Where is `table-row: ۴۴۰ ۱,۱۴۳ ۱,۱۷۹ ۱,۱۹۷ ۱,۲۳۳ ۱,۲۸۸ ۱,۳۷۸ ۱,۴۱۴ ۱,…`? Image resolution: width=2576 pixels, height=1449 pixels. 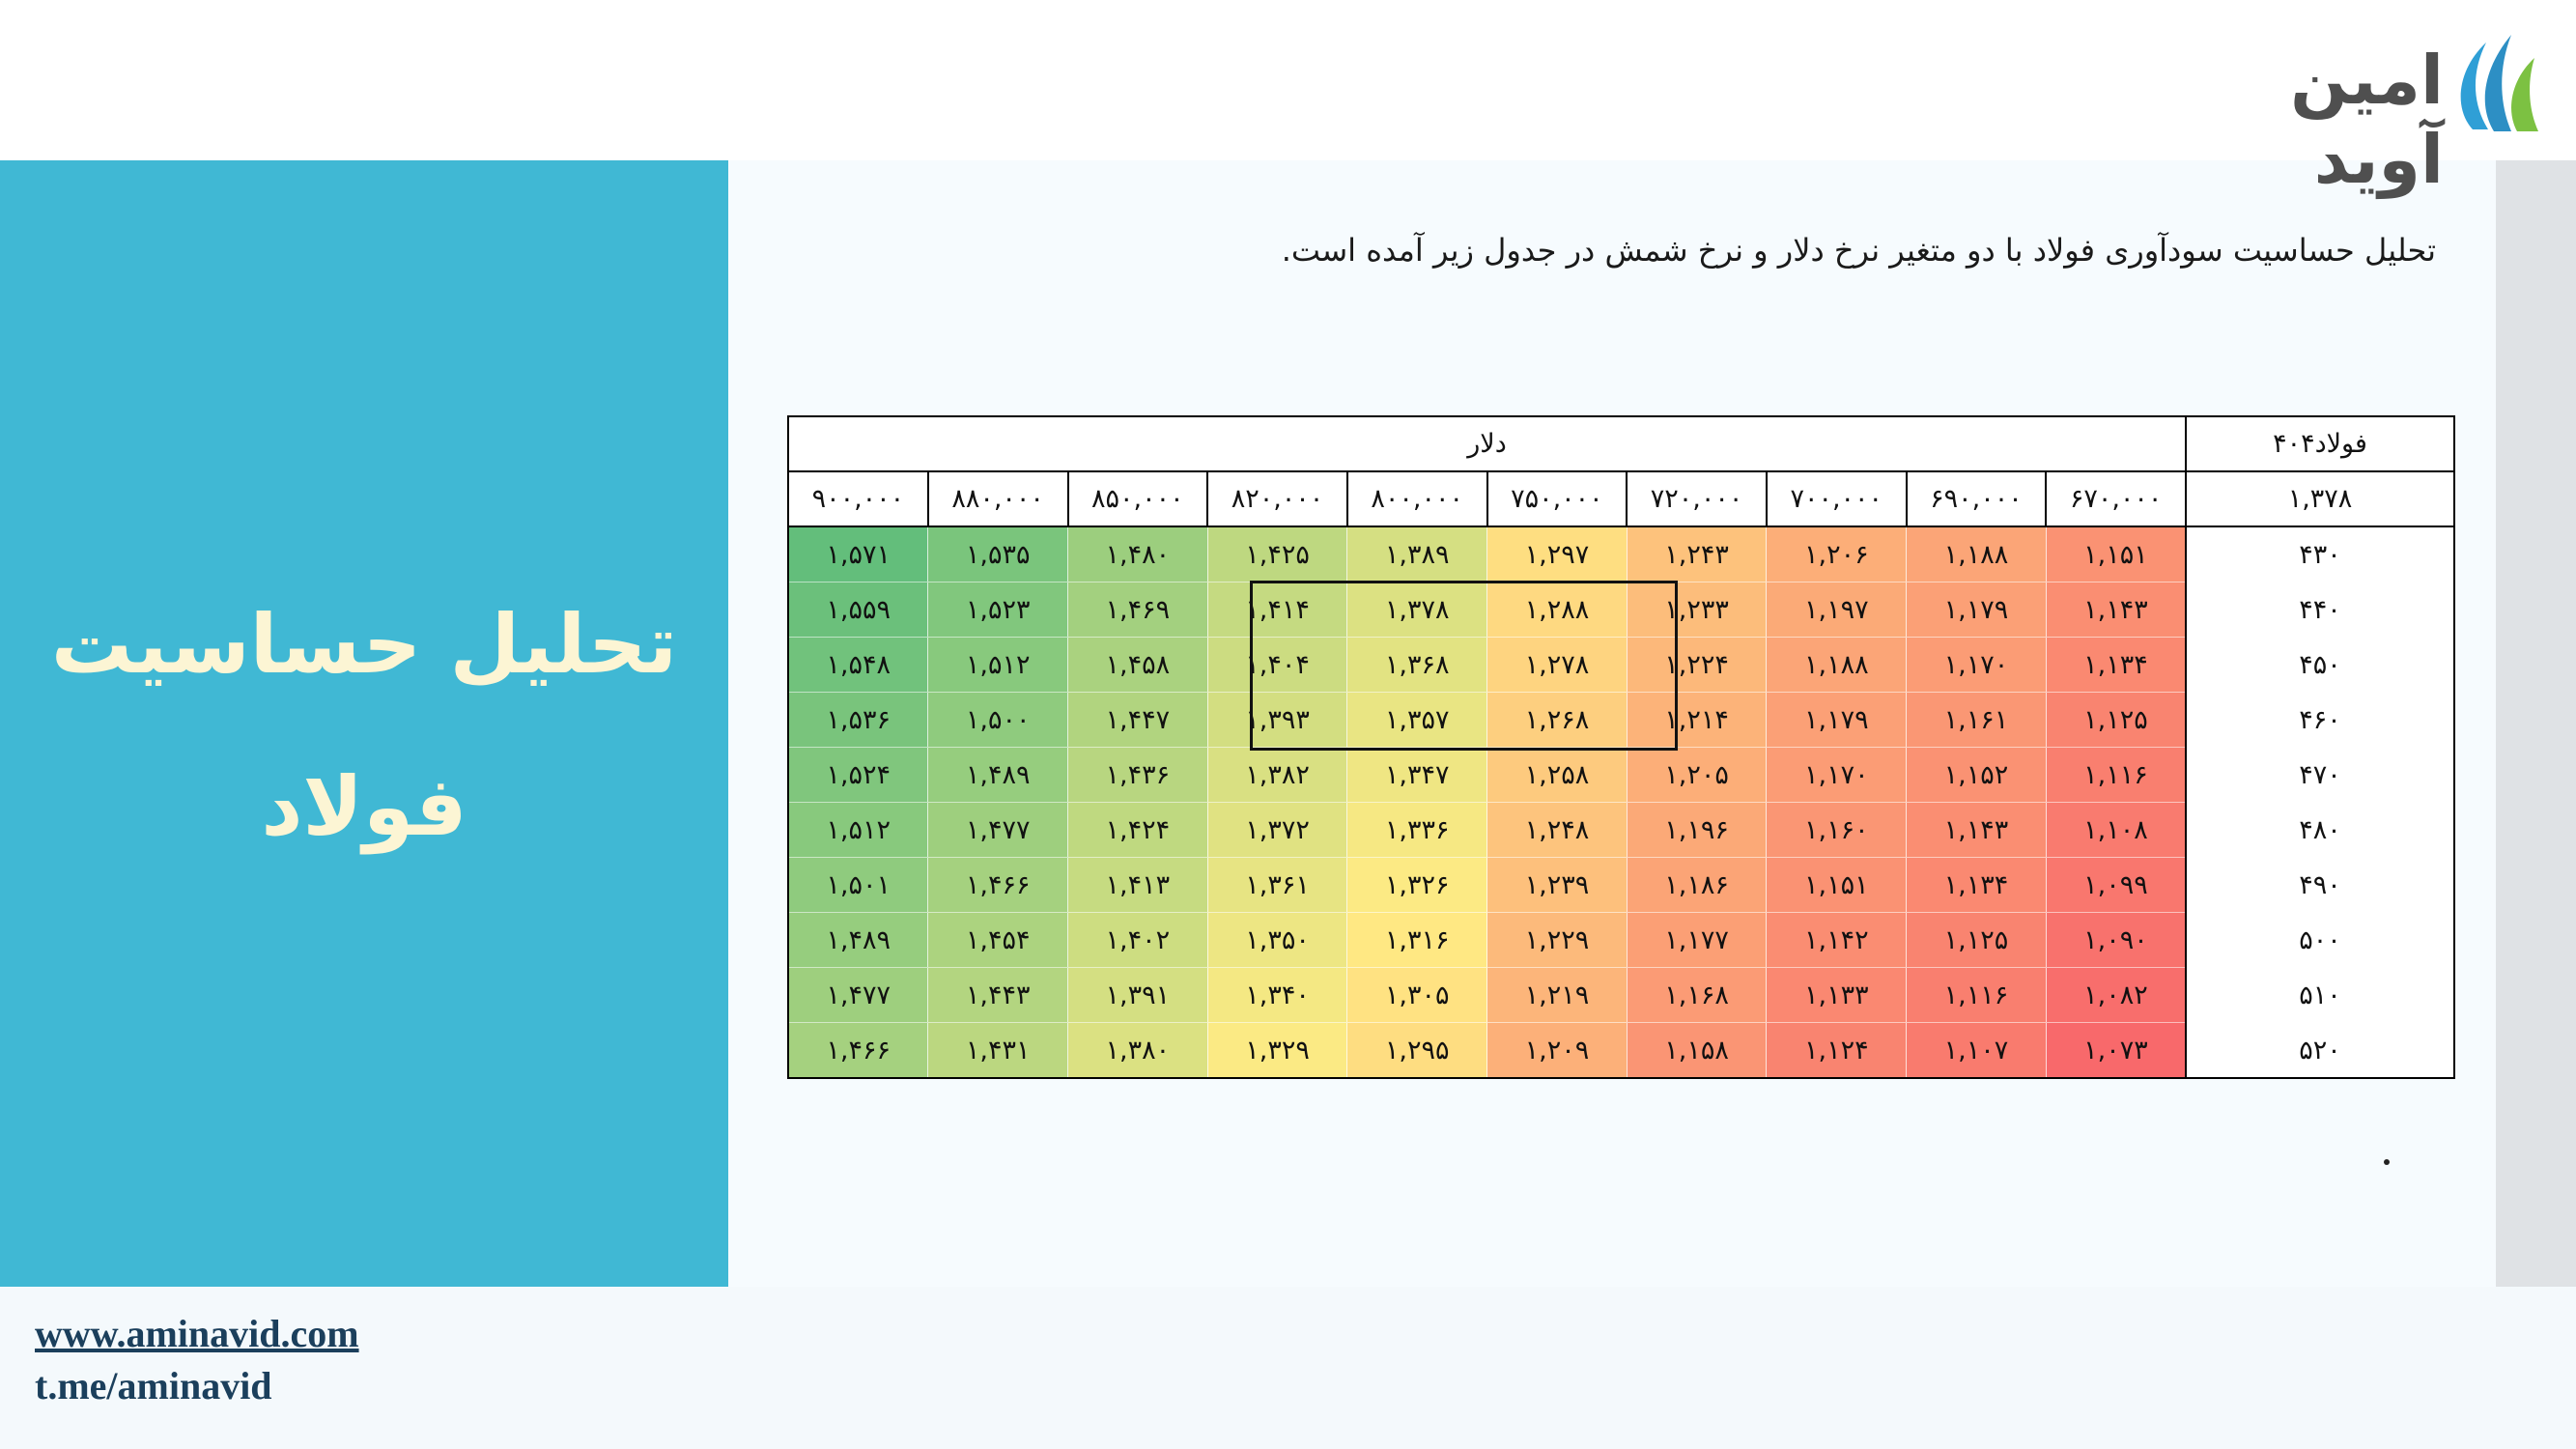
table-row: ۴۴۰ ۱,۱۴۳ ۱,۱۷۹ ۱,۱۹۷ ۱,۲۳۳ ۱,۲۸۸ ۱,۳۷۸ ۱,۴۱۴ ۱,… is located at coordinates (1621, 610).